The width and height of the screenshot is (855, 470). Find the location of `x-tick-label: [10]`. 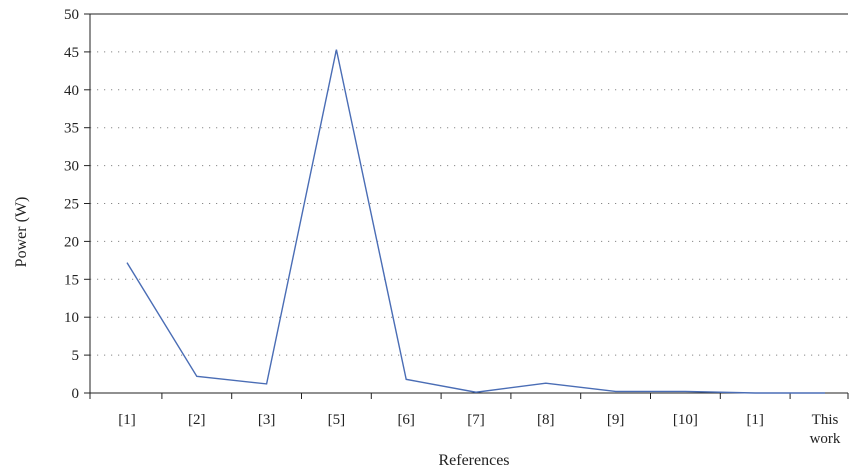

x-tick-label: [10] is located at coordinates (685, 420).